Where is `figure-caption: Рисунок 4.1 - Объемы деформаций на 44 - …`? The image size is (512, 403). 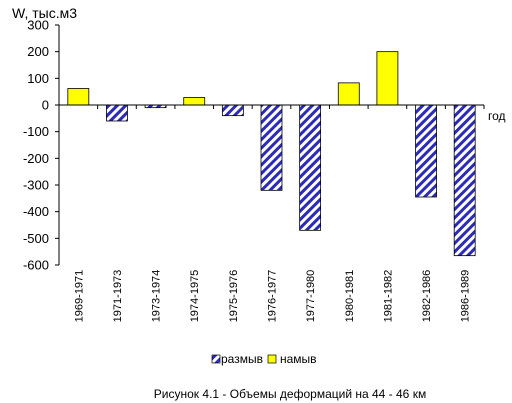
figure-caption: Рисунок 4.1 - Объемы деформаций на 44 - … is located at coordinates (290, 394).